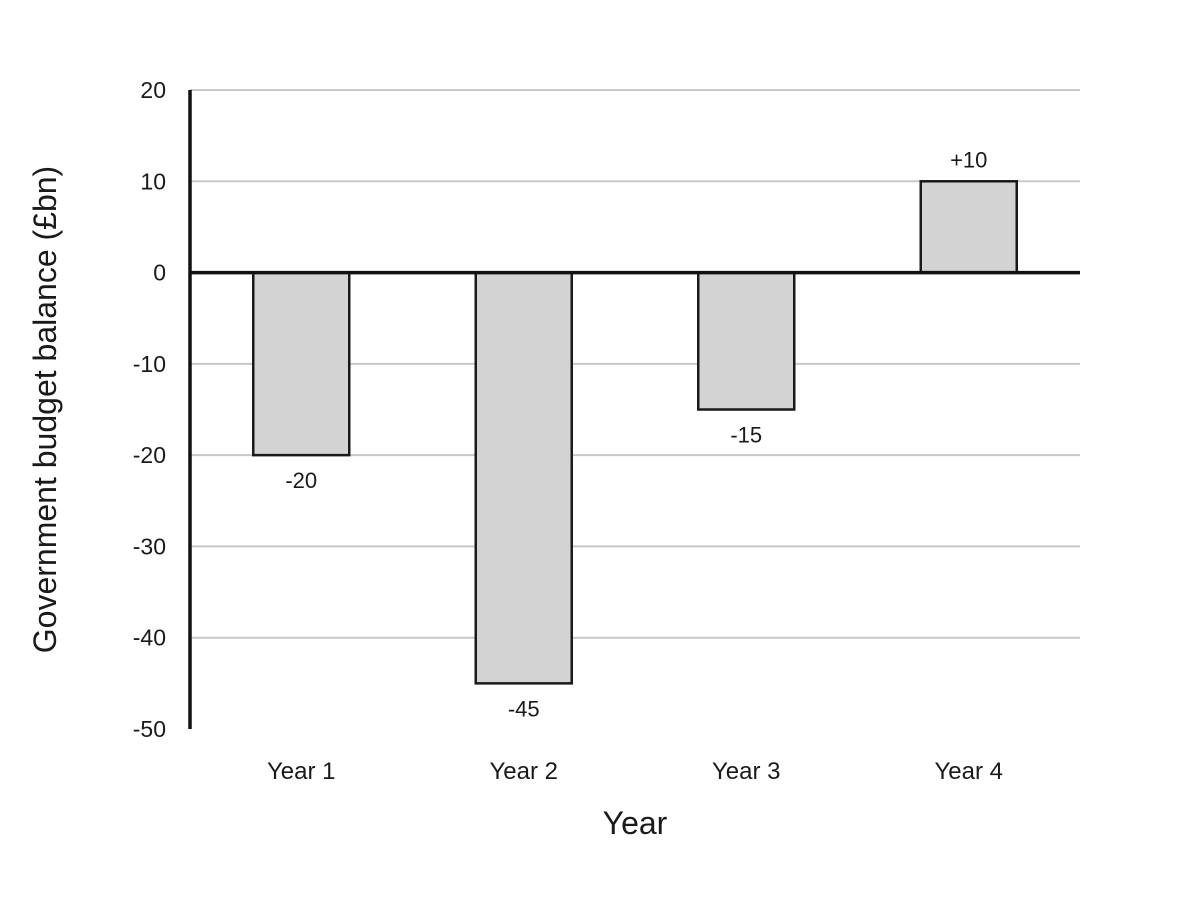 The image size is (1200, 905). I want to click on y-tick-label: 20, so click(153, 90).